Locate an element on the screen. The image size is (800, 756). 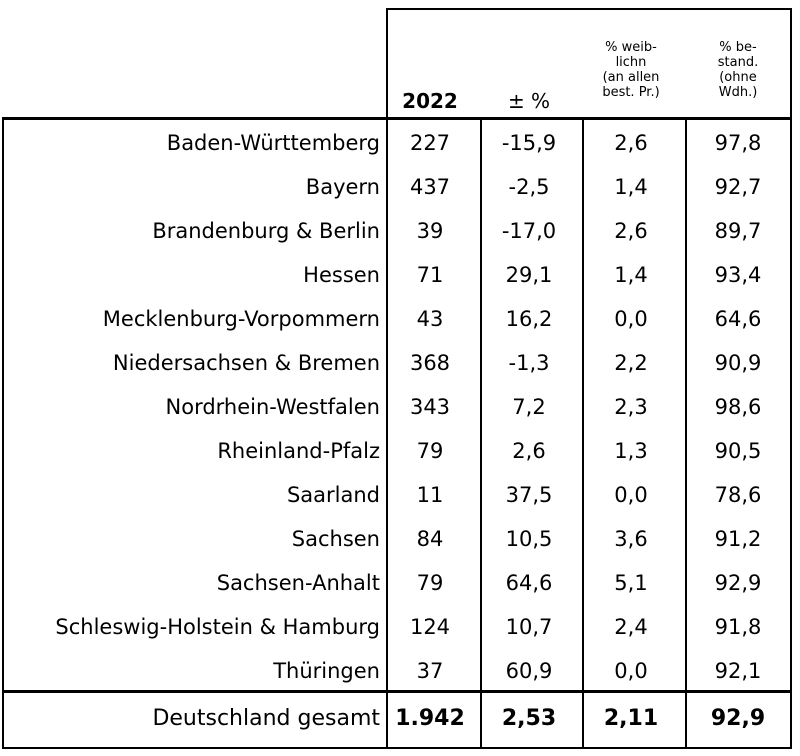
table-row: Saarland 11 37,5 0,0 78,6 is located at coordinates (400, 495).